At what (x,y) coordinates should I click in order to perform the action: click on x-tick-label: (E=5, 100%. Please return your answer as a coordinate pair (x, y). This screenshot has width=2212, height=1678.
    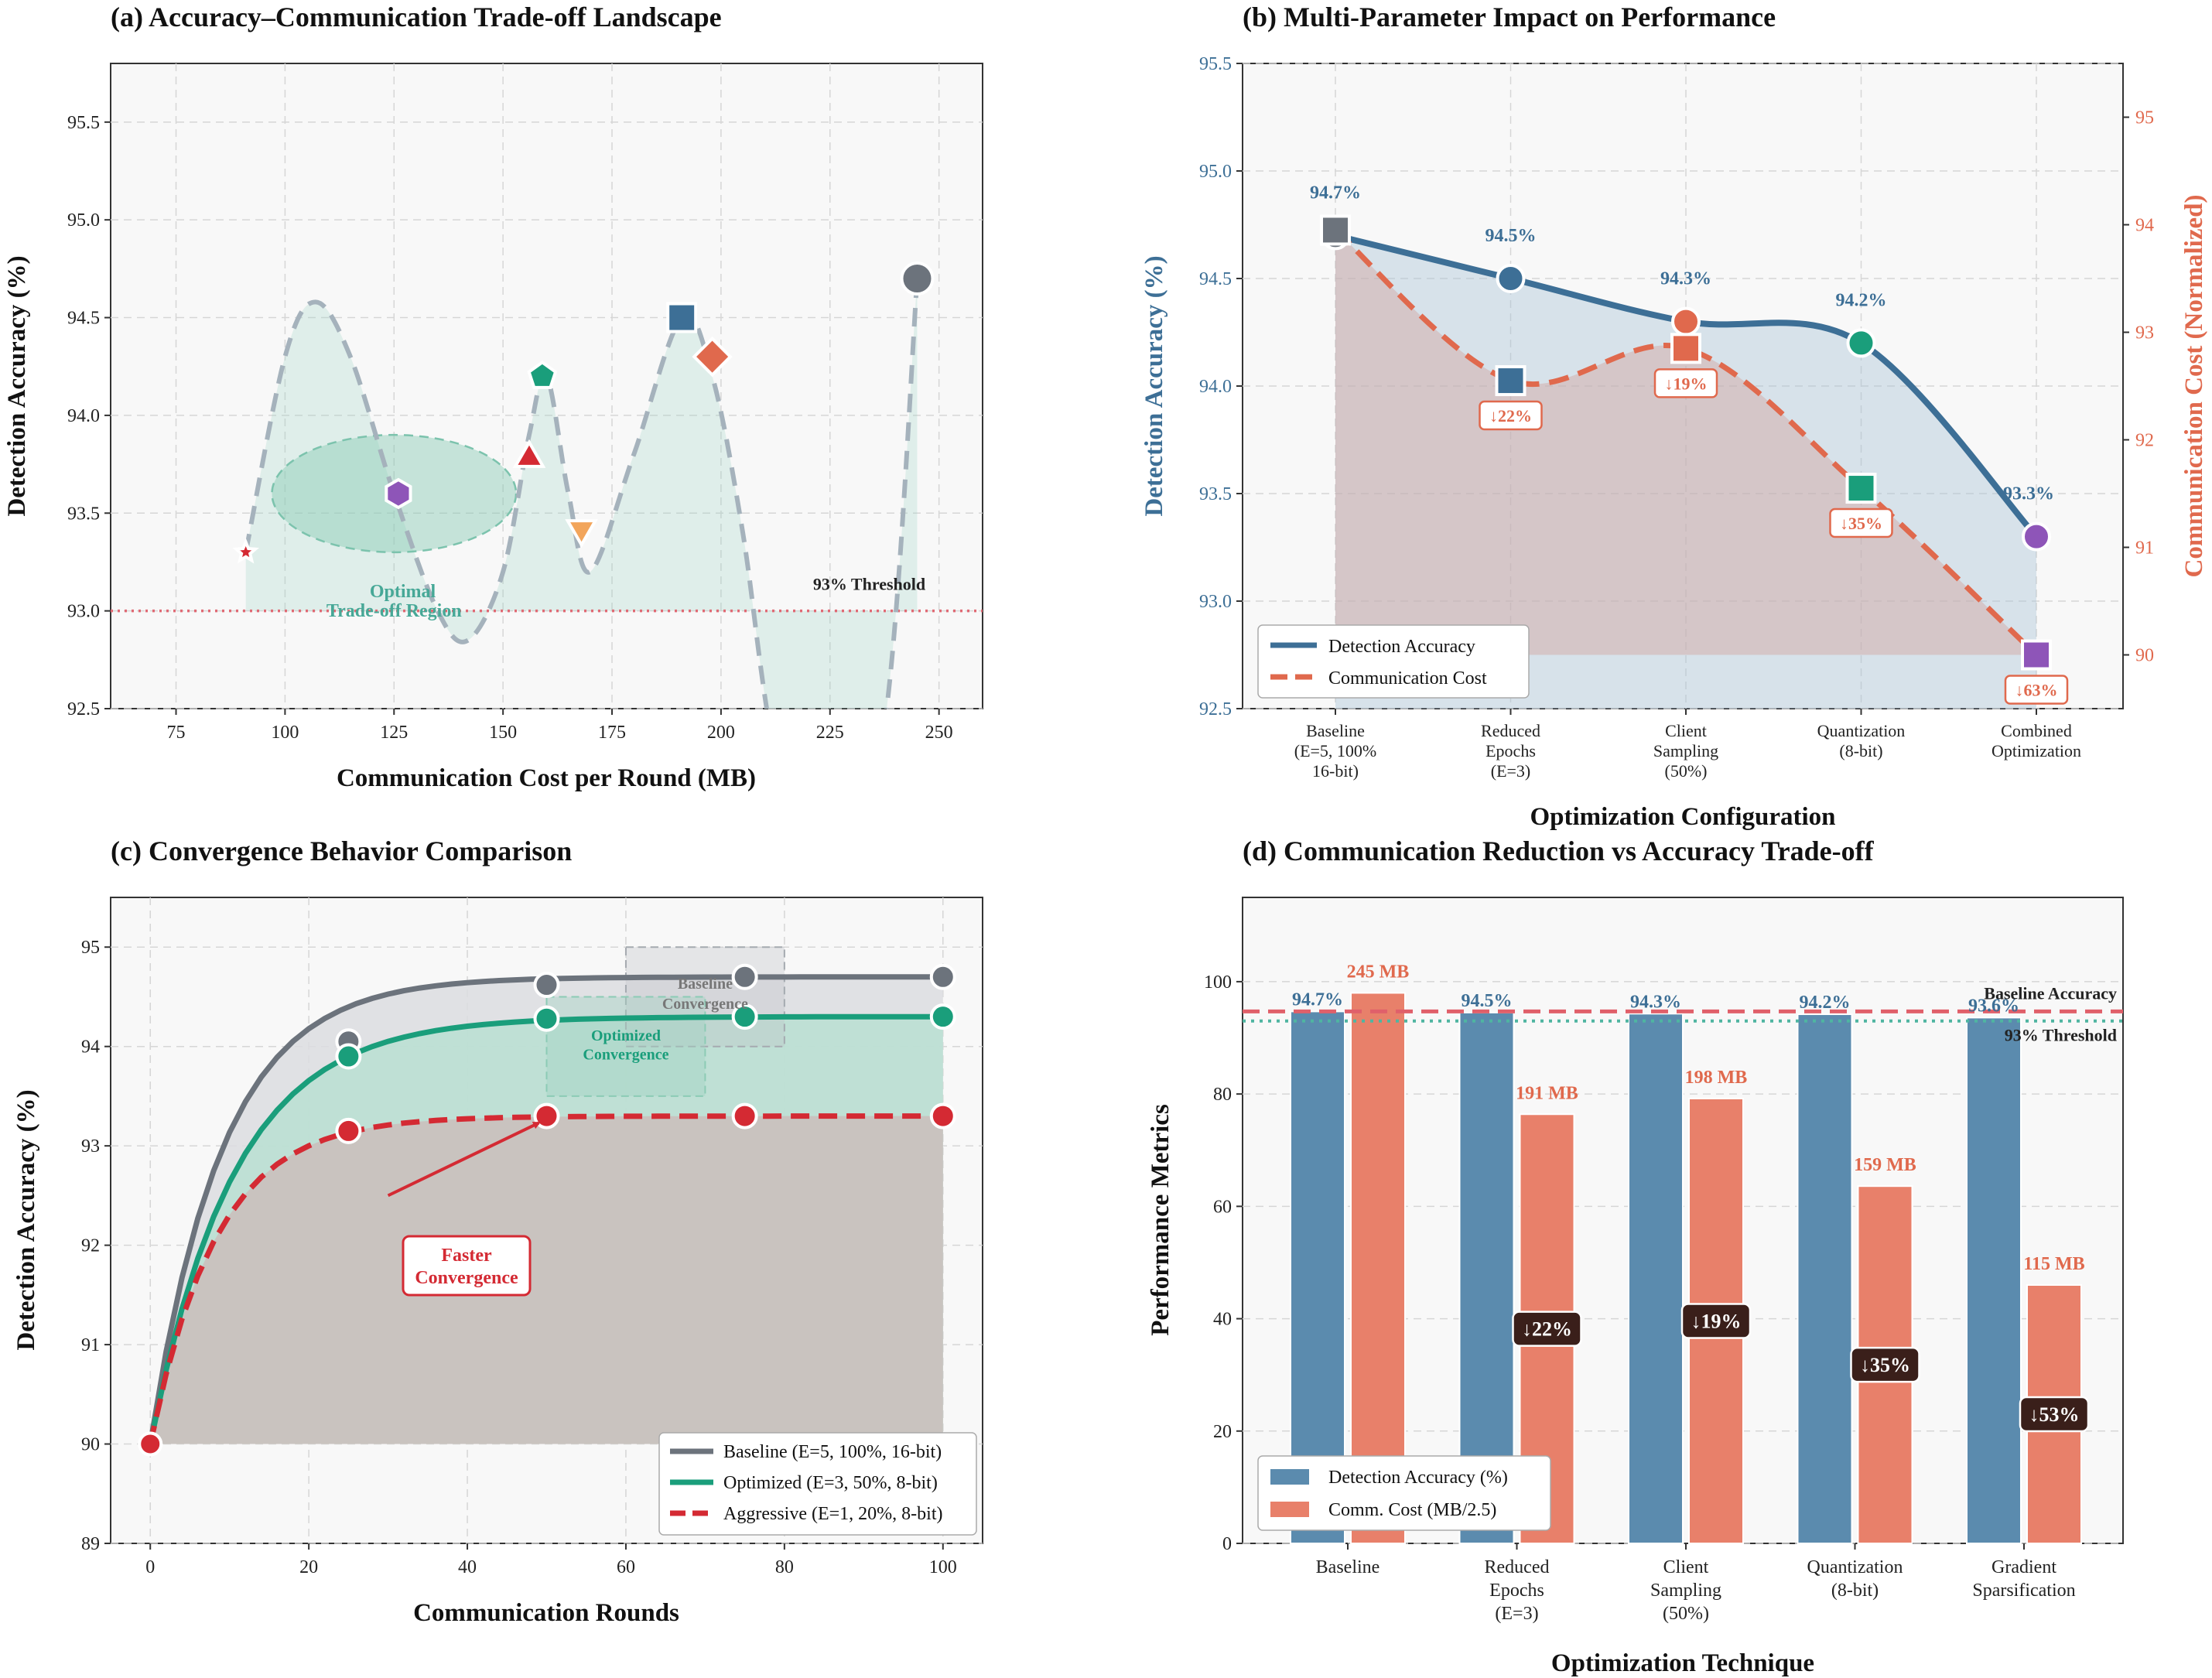
    Looking at the image, I should click on (1335, 750).